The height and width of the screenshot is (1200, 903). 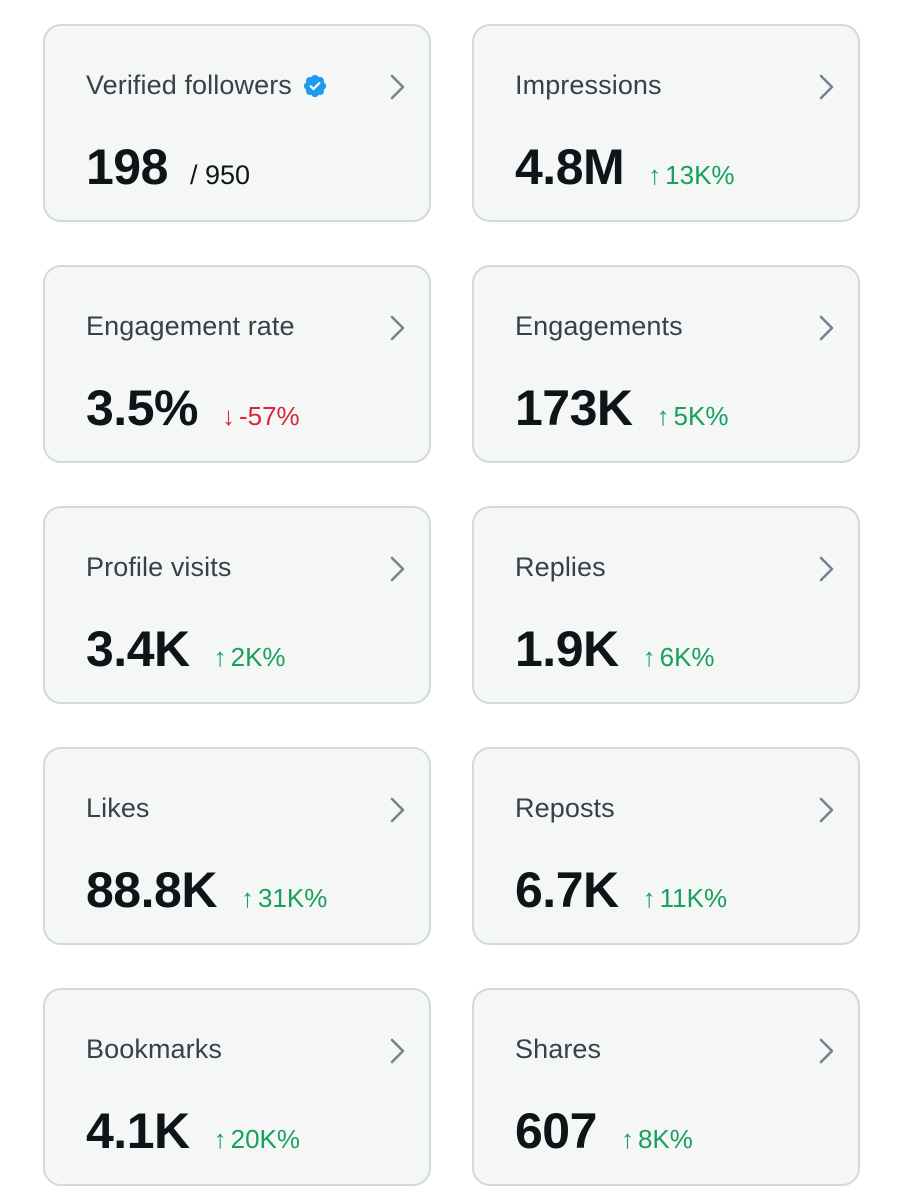 I want to click on card-delta: ↑ 5K%, so click(x=693, y=416).